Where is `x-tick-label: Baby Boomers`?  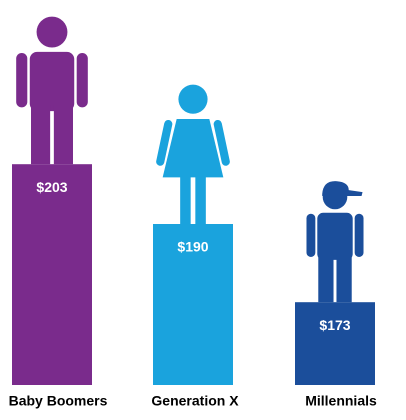 x-tick-label: Baby Boomers is located at coordinates (58, 401).